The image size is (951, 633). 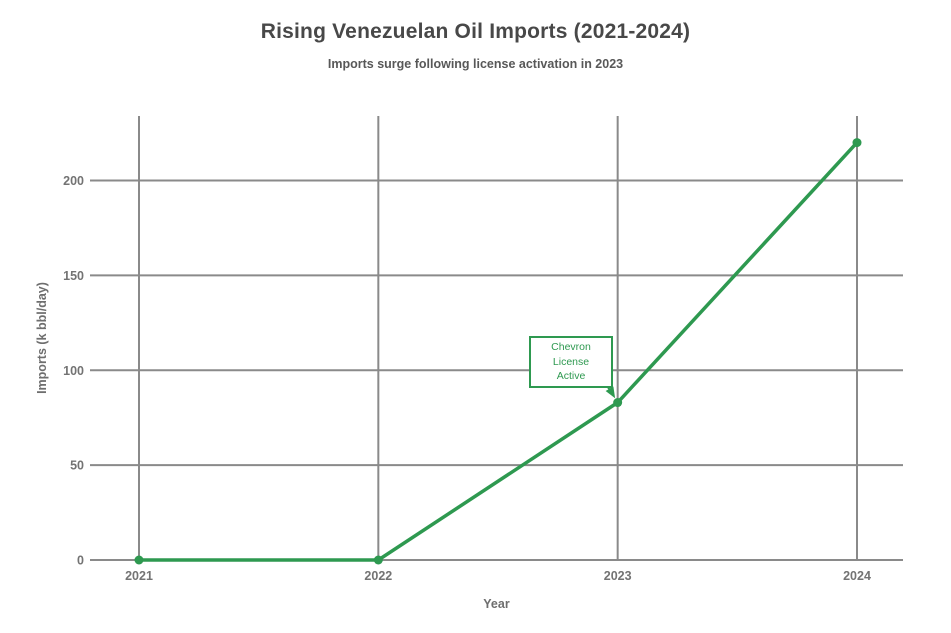 I want to click on y-tick-label: 50, so click(x=77, y=466).